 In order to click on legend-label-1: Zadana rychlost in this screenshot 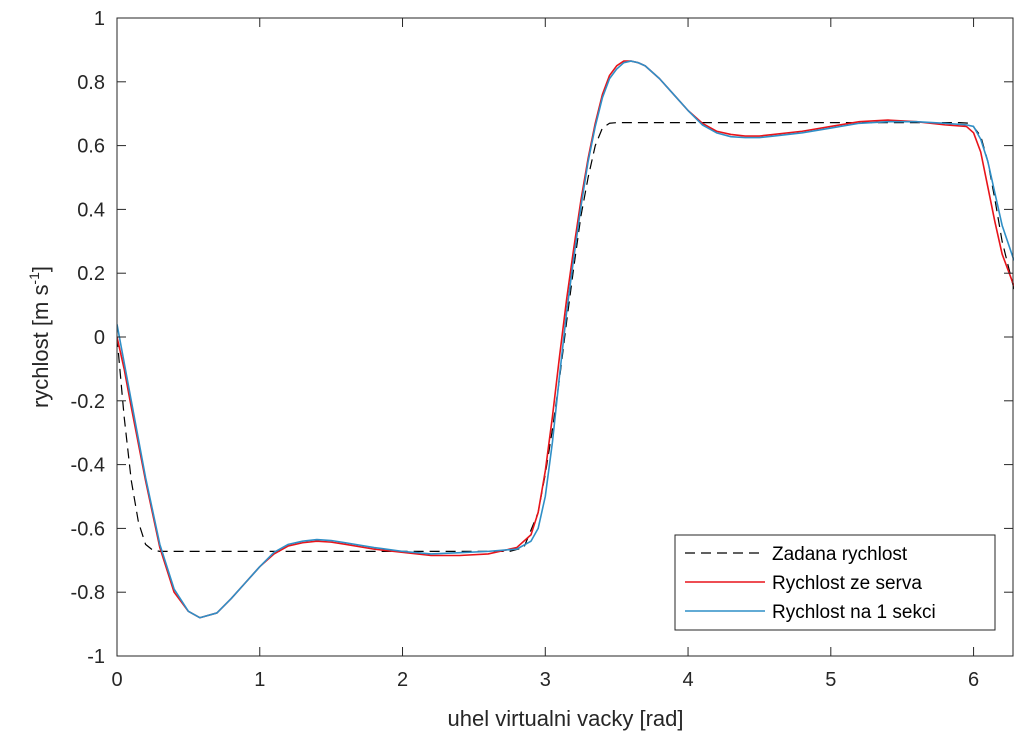, I will do `click(840, 554)`.